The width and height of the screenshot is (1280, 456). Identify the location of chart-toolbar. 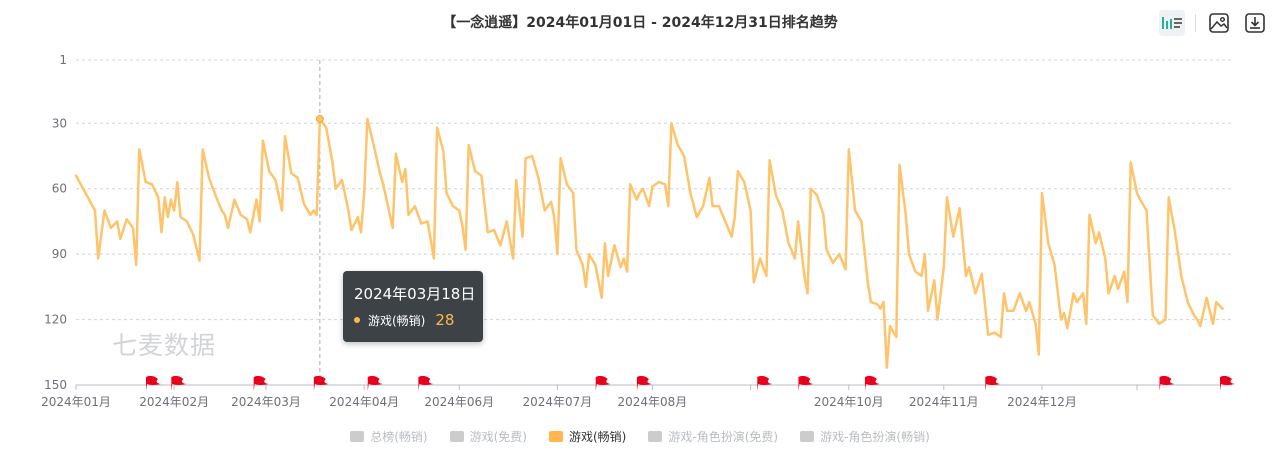
(1213, 23).